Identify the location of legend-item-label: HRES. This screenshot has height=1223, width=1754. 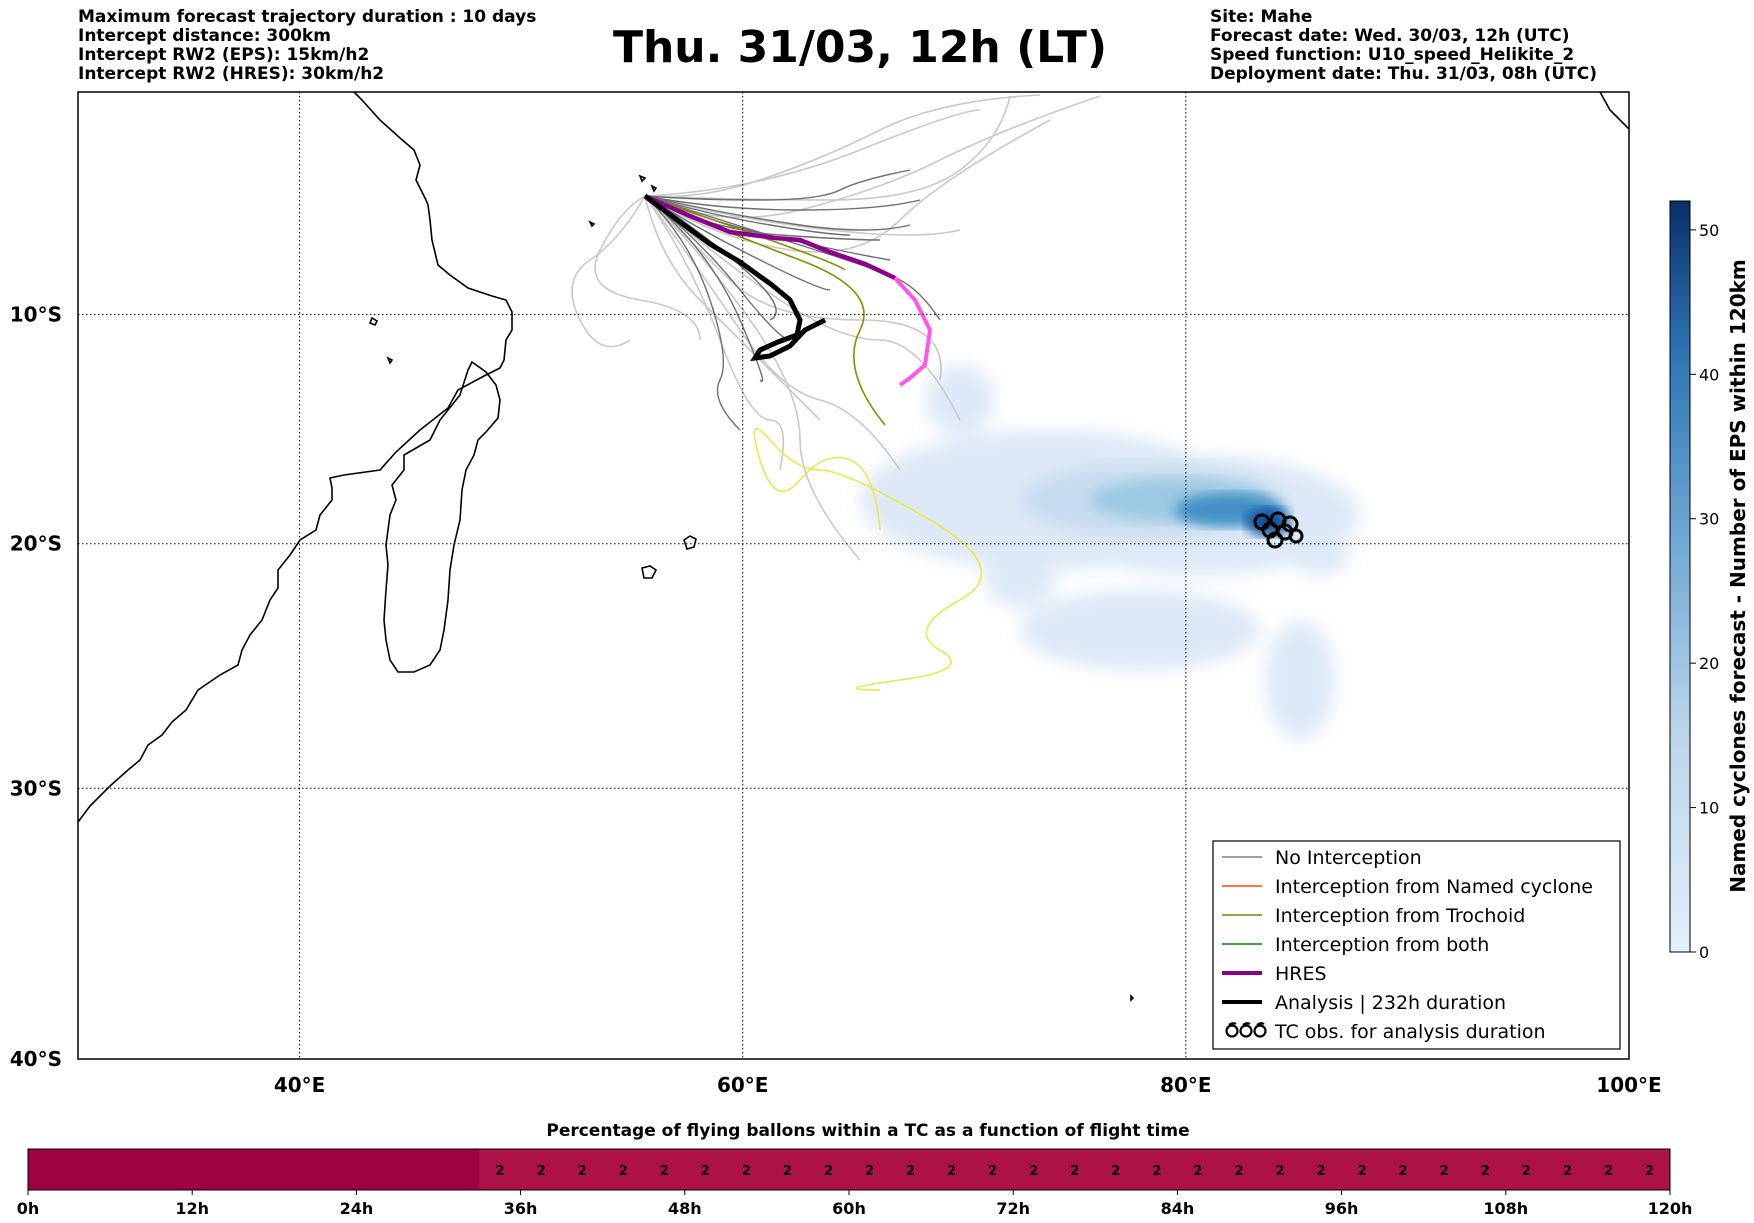
(1301, 974).